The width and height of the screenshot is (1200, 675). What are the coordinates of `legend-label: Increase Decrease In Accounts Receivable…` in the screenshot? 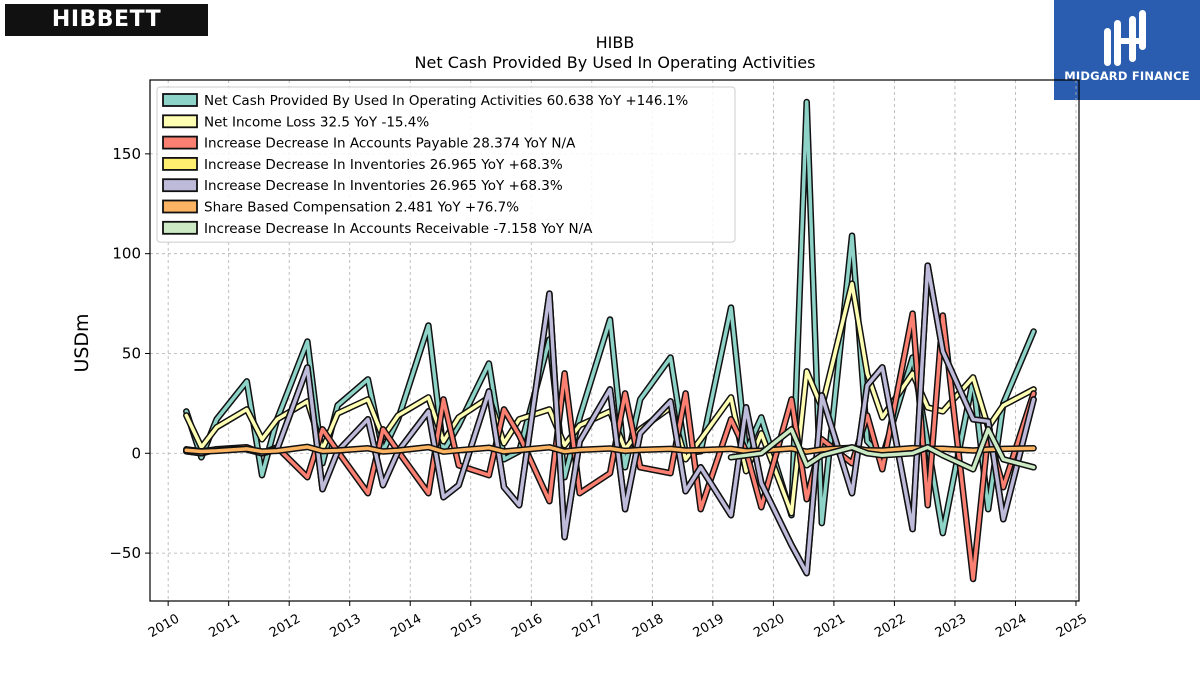 It's located at (398, 229).